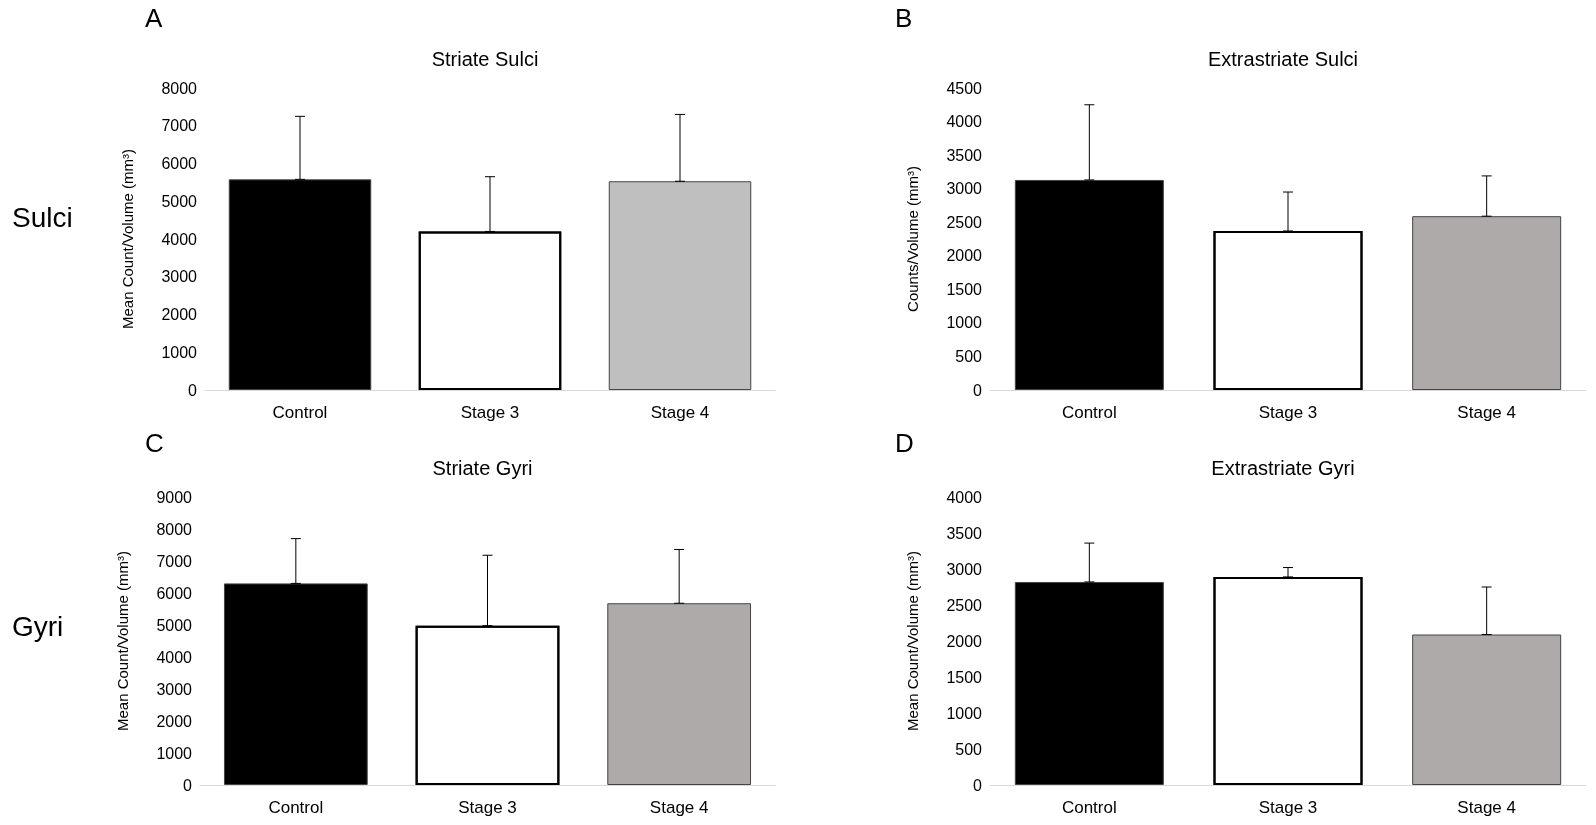  Describe the element at coordinates (964, 88) in the screenshot. I see `y-tick-label: 4500` at that location.